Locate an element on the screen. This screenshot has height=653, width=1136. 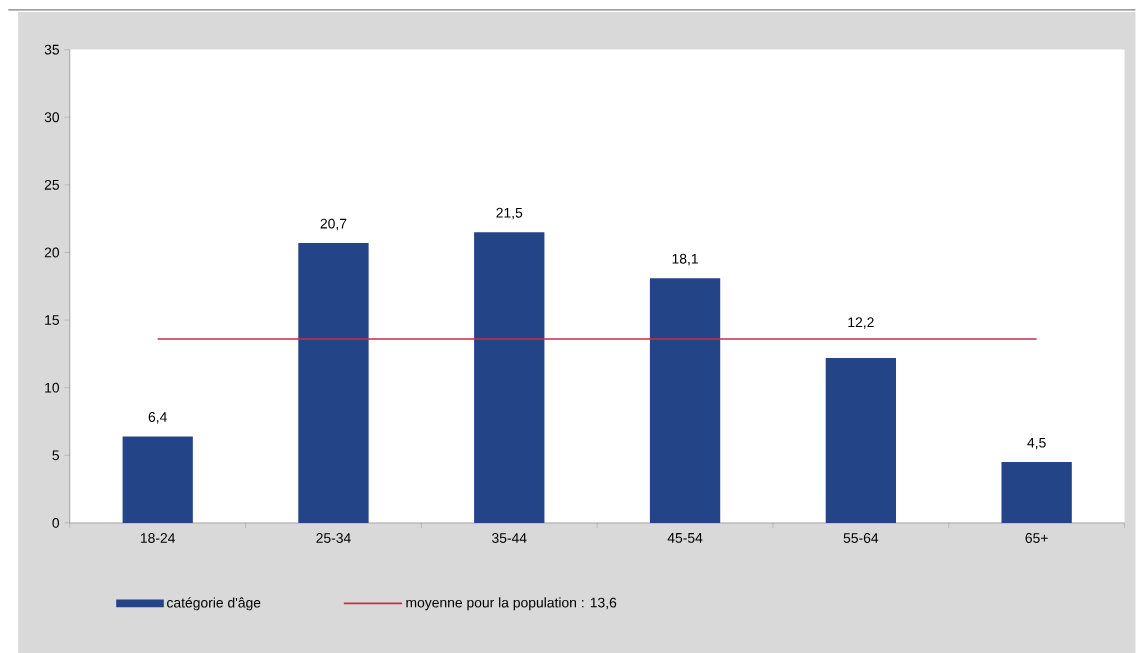
data-label: 12,2 is located at coordinates (861, 323).